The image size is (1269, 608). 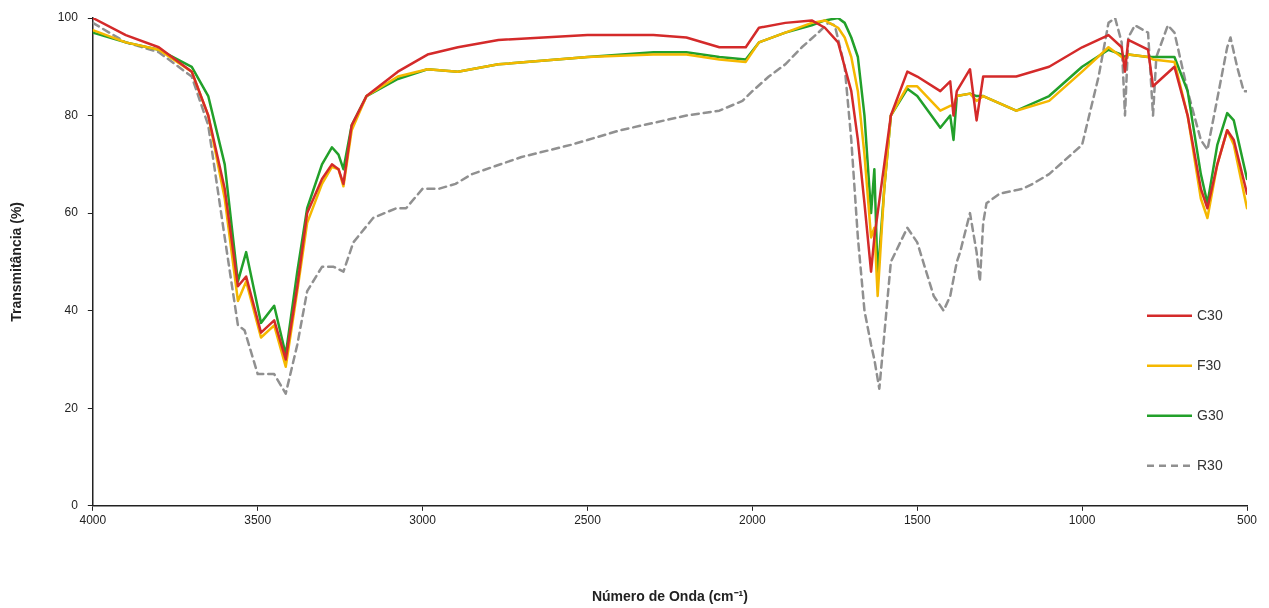 I want to click on legend-label: R30, so click(x=1210, y=464).